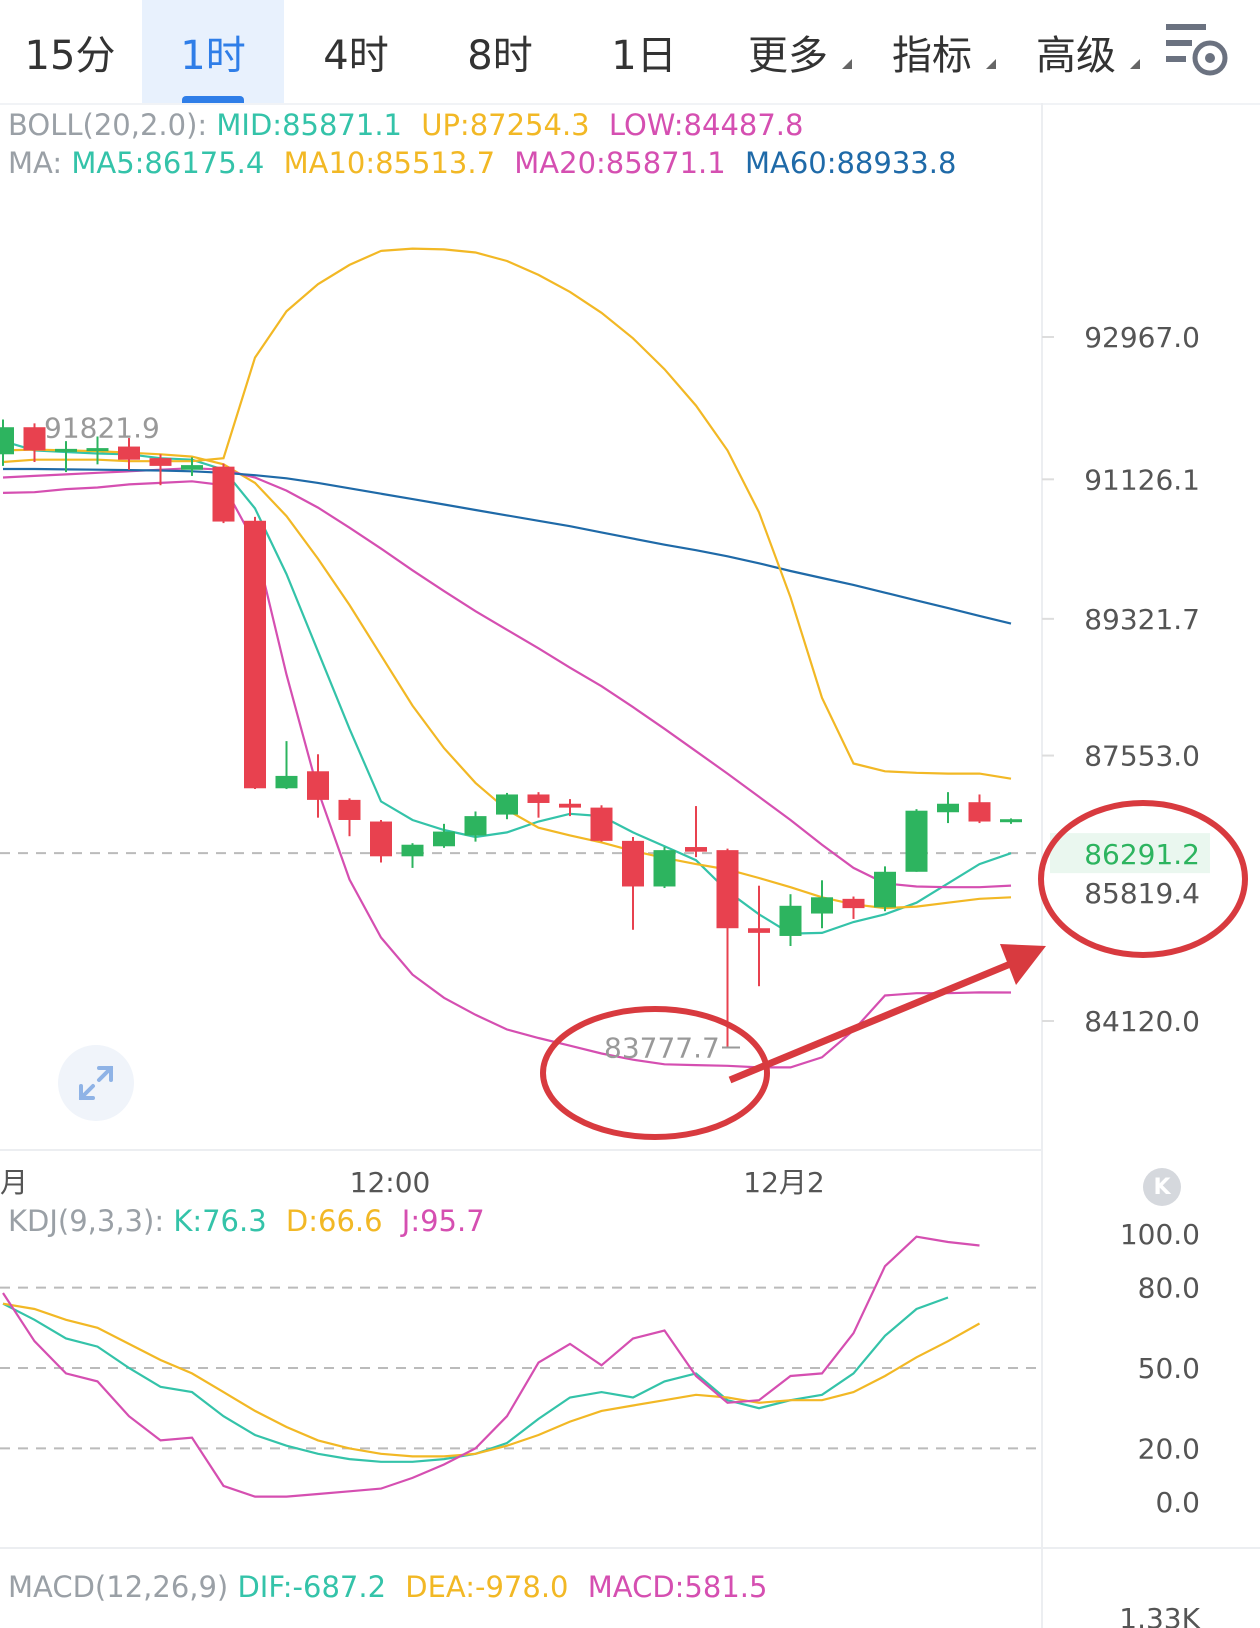  I want to click on time-axis-label: 12月2, so click(783, 1182).